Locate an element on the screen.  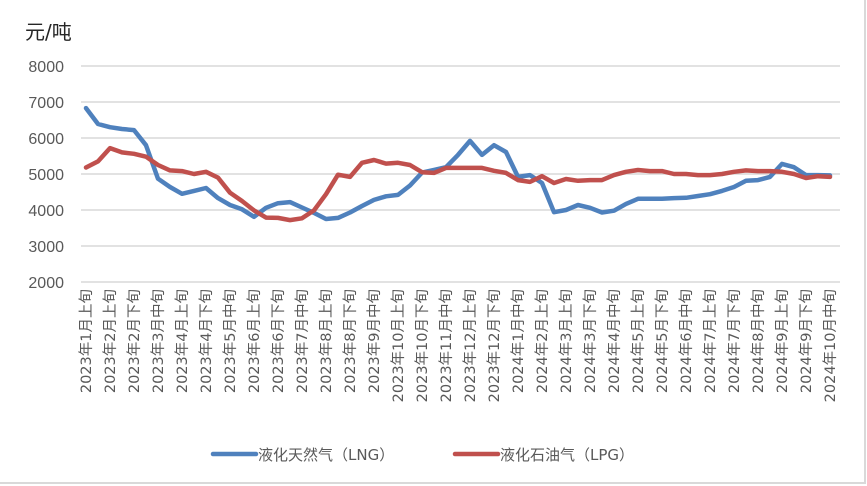
y-tick-label: 6000 is located at coordinates (46, 139).